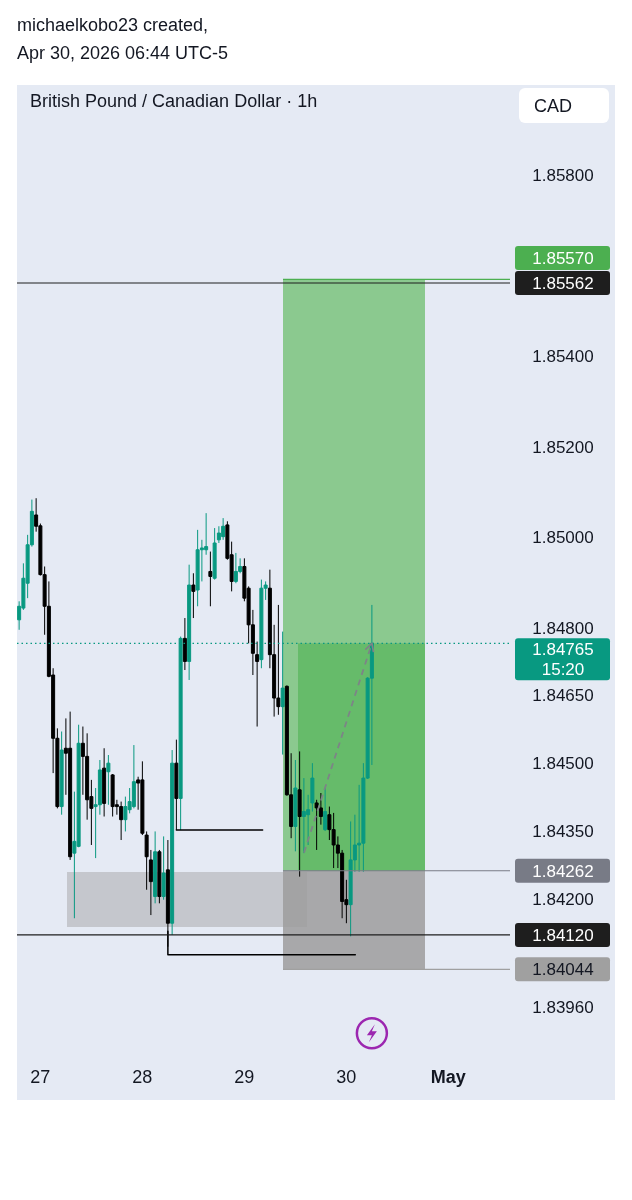 This screenshot has width=632, height=1200. What do you see at coordinates (563, 935) in the screenshot?
I see `ref-line-label: 1.84120` at bounding box center [563, 935].